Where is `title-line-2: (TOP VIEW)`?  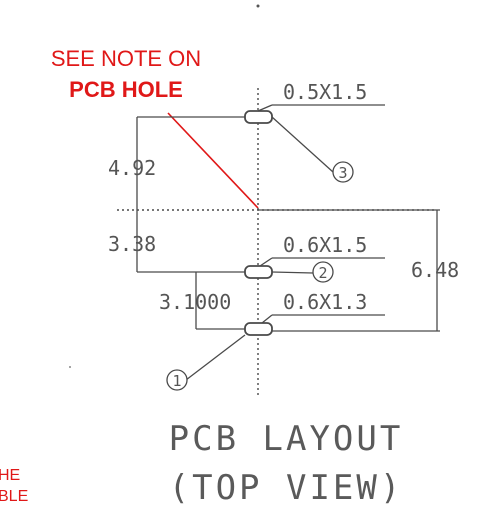 title-line-2: (TOP VIEW) is located at coordinates (286, 488).